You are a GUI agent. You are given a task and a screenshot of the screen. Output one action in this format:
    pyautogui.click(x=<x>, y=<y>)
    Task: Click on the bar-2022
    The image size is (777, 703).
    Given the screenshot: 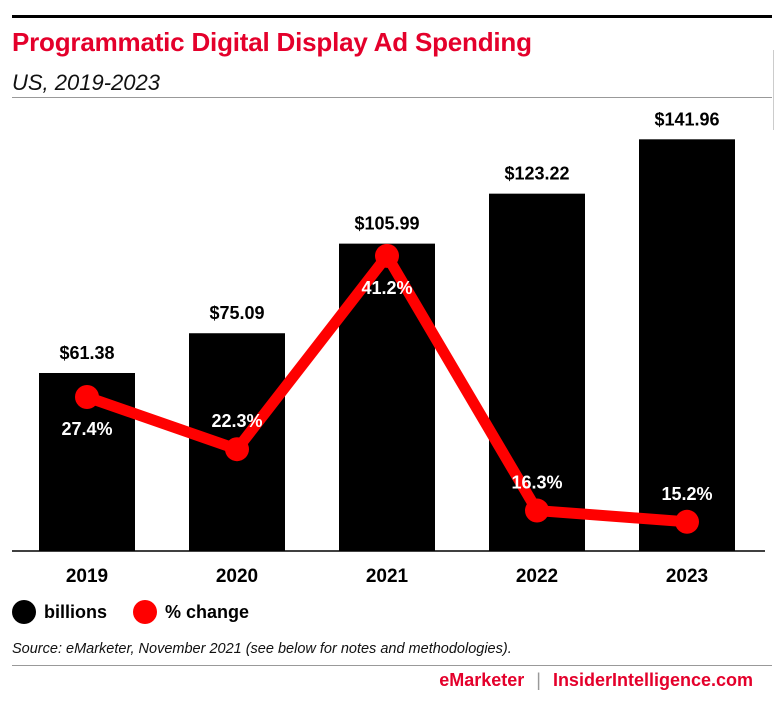 What is the action you would take?
    pyautogui.click(x=537, y=372)
    